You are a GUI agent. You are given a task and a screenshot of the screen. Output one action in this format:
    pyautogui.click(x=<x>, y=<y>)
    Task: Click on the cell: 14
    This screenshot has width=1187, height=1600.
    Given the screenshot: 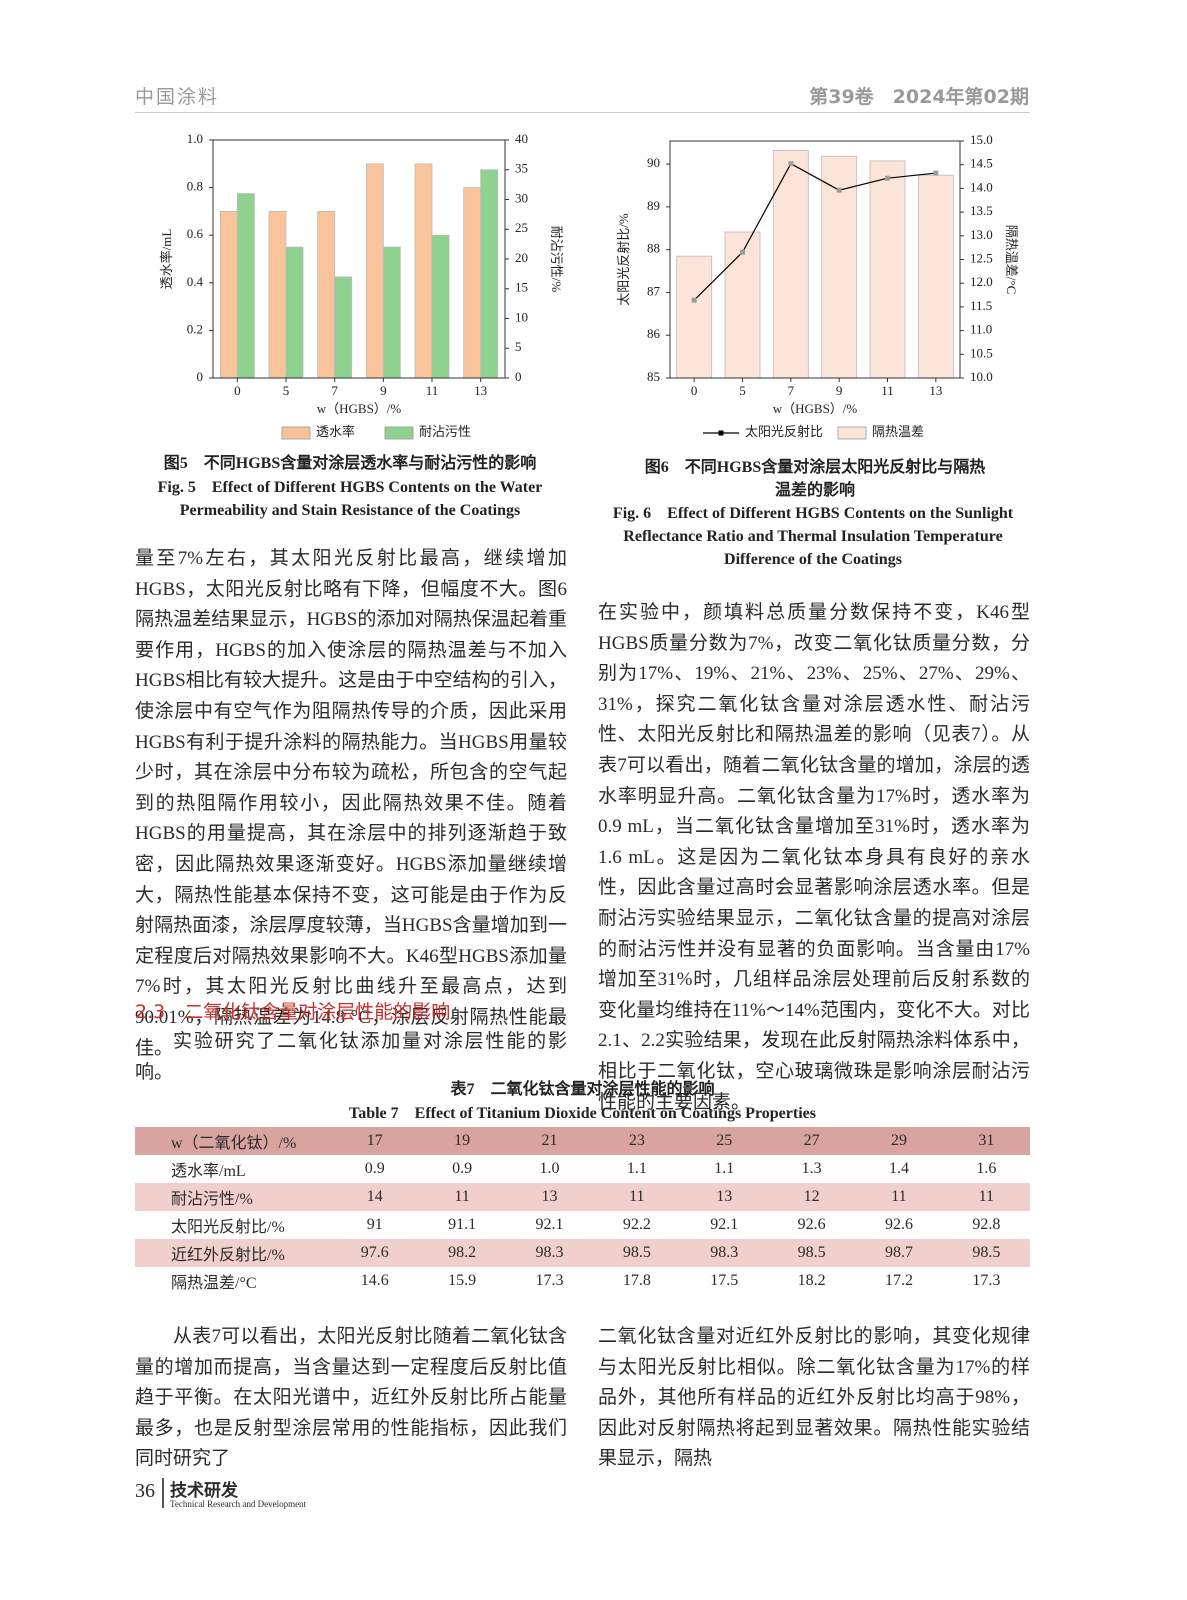 What is the action you would take?
    pyautogui.click(x=375, y=1197)
    